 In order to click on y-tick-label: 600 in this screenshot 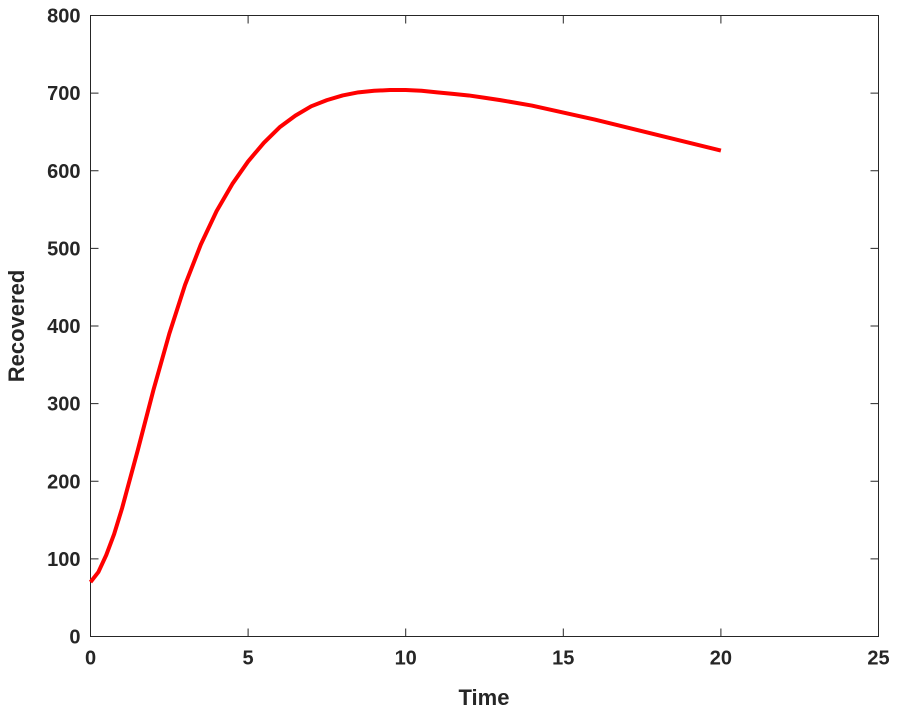, I will do `click(63, 172)`.